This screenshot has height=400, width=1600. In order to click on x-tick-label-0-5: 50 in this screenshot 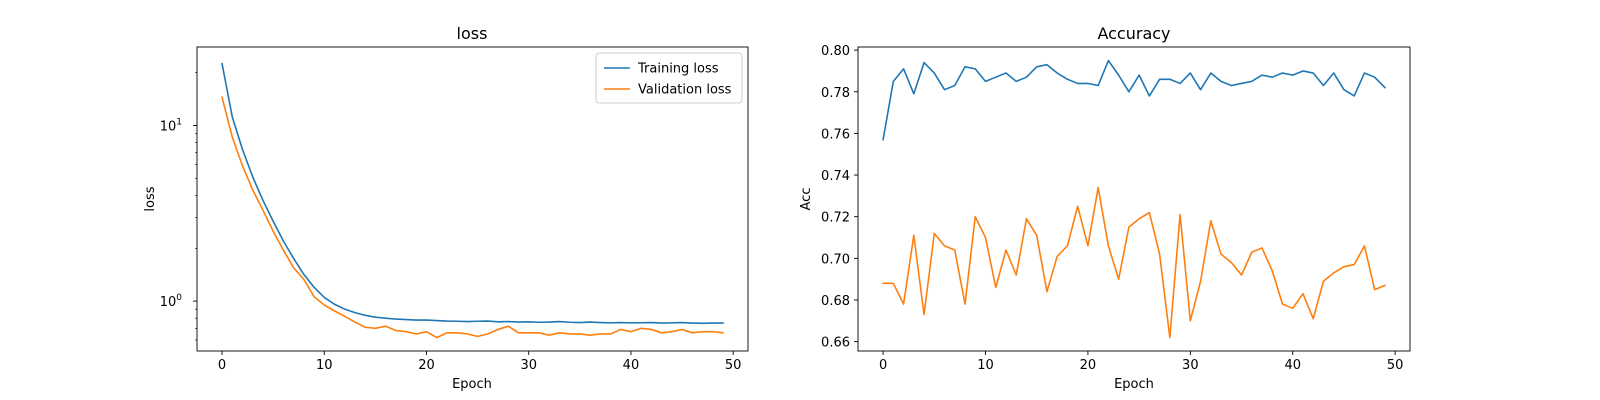, I will do `click(733, 365)`.